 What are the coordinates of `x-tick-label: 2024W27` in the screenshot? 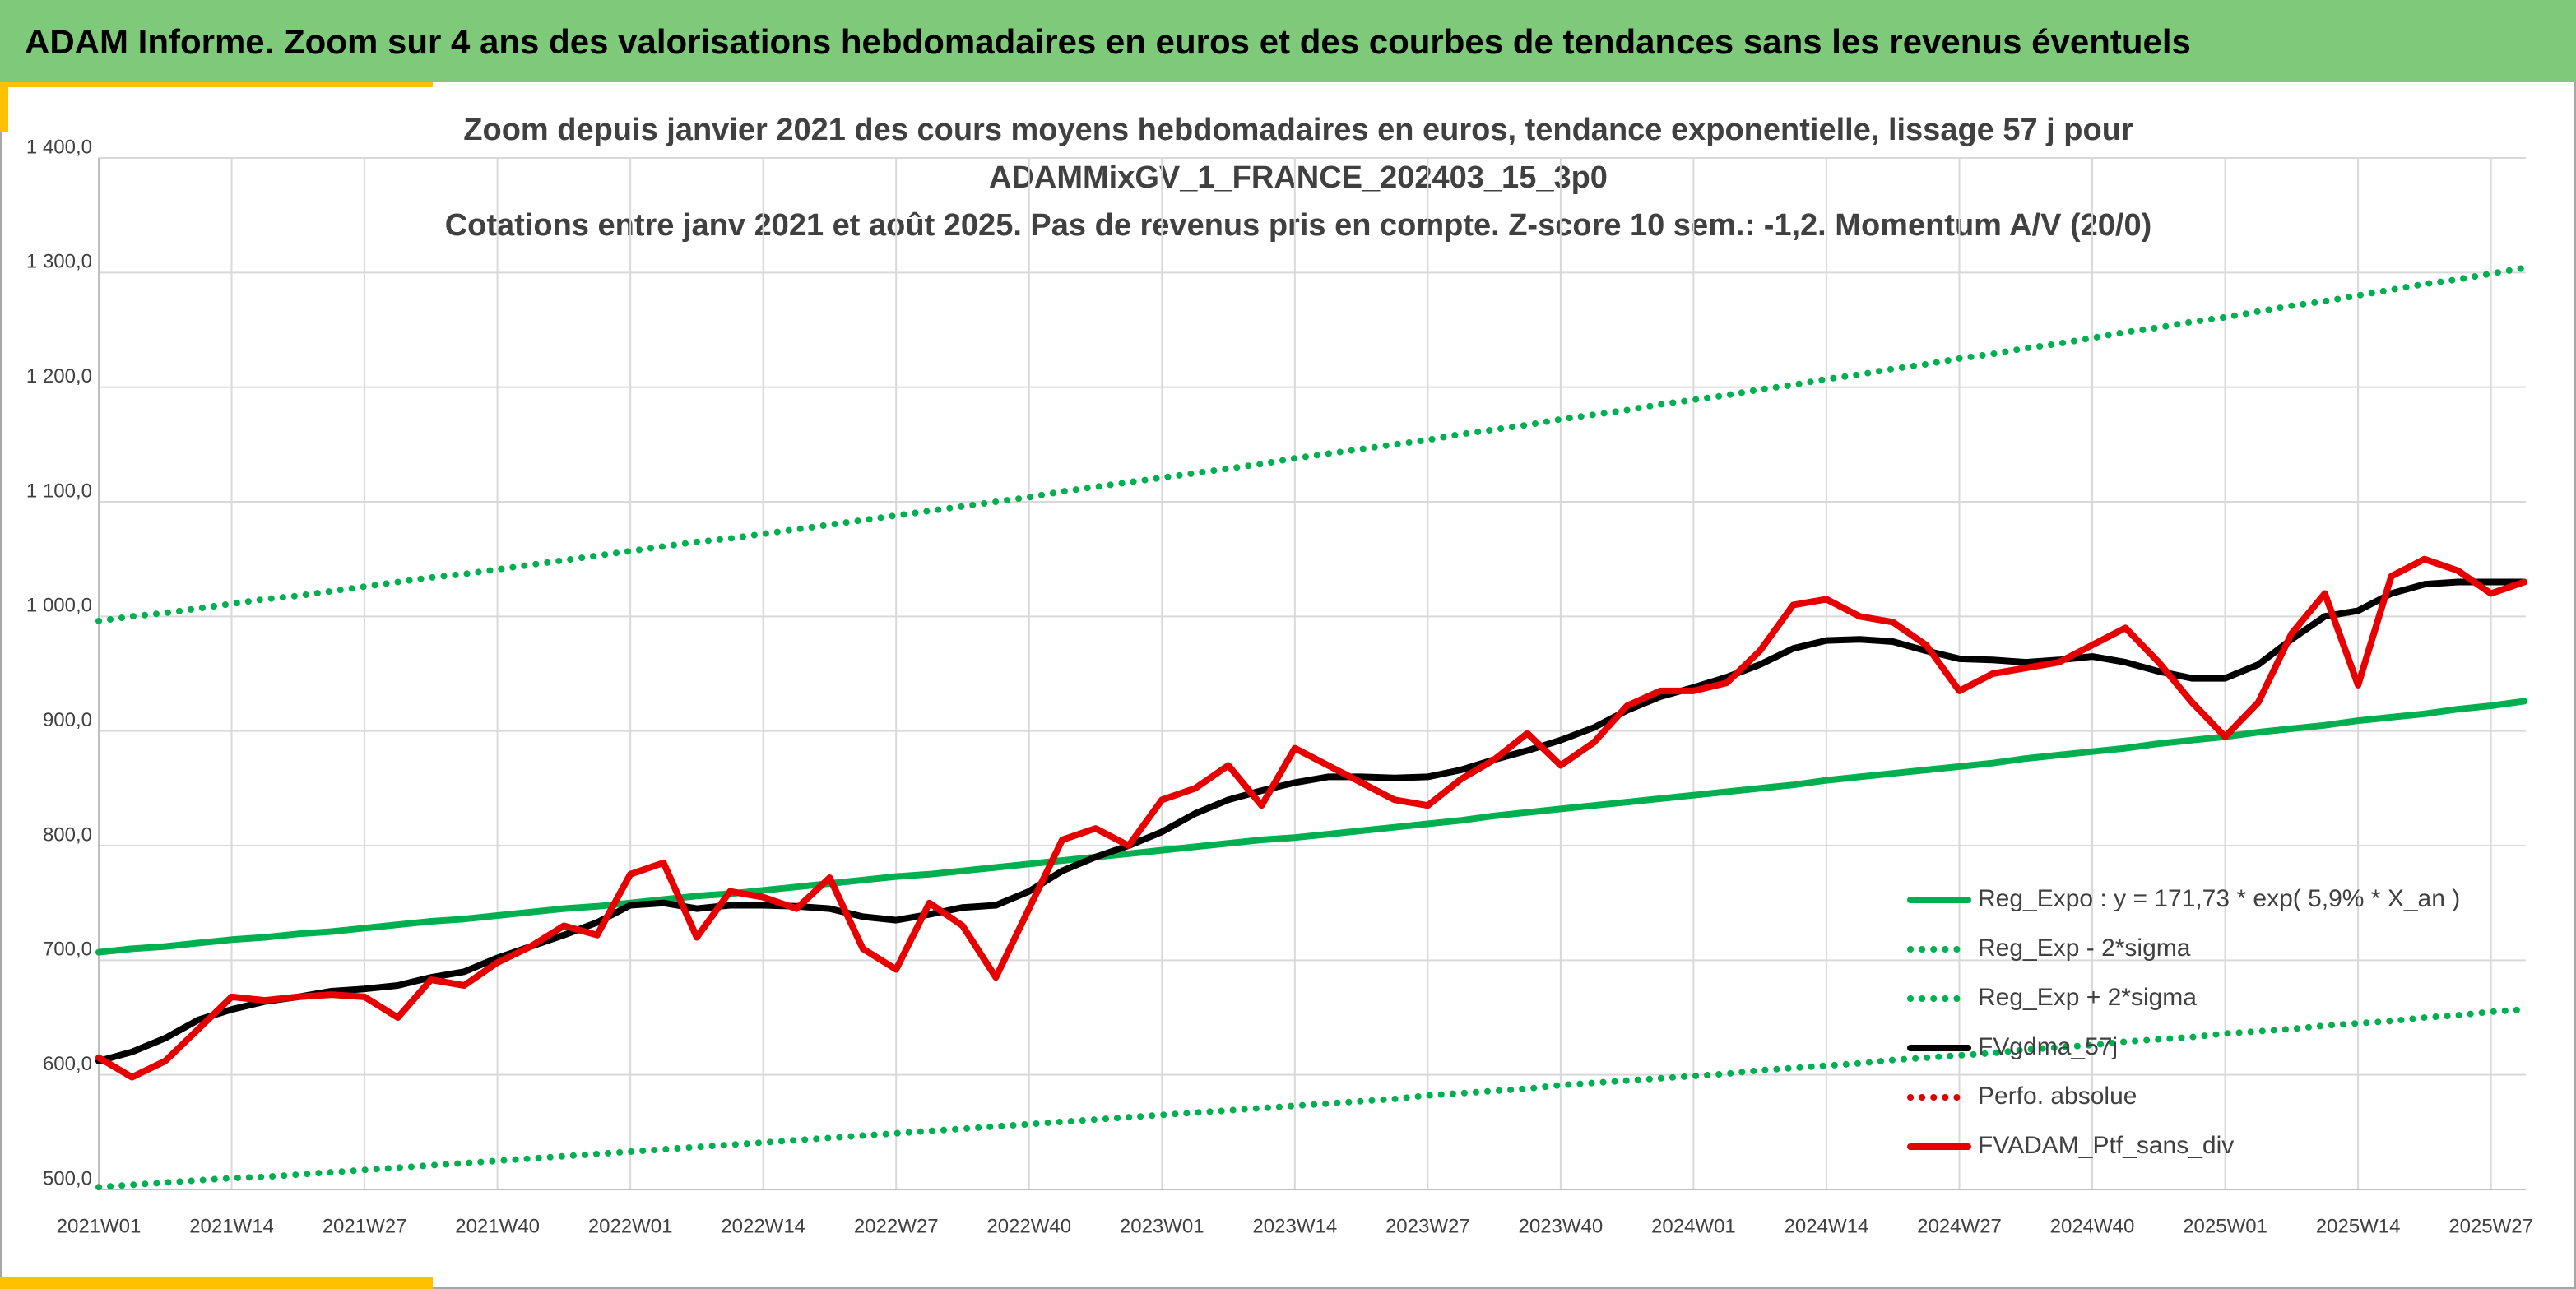 It's located at (1960, 1226).